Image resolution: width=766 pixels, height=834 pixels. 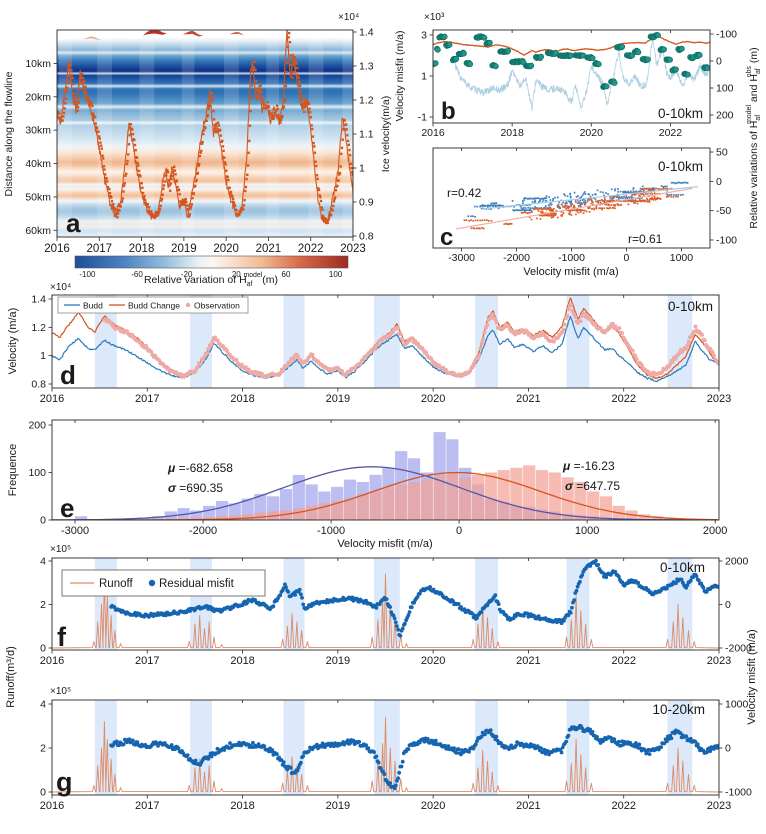 I want to click on colorbar-tick-label: -60, so click(x=137, y=274).